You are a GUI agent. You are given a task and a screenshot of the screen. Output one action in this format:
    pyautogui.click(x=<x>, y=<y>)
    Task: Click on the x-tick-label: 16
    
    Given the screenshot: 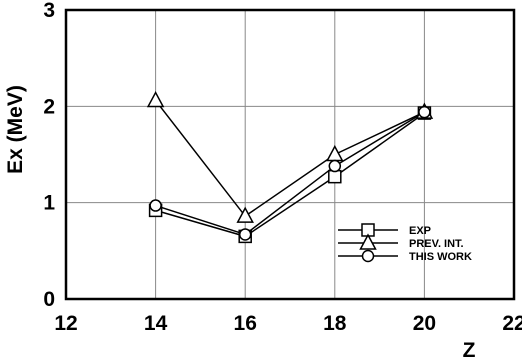 What is the action you would take?
    pyautogui.click(x=245, y=323)
    